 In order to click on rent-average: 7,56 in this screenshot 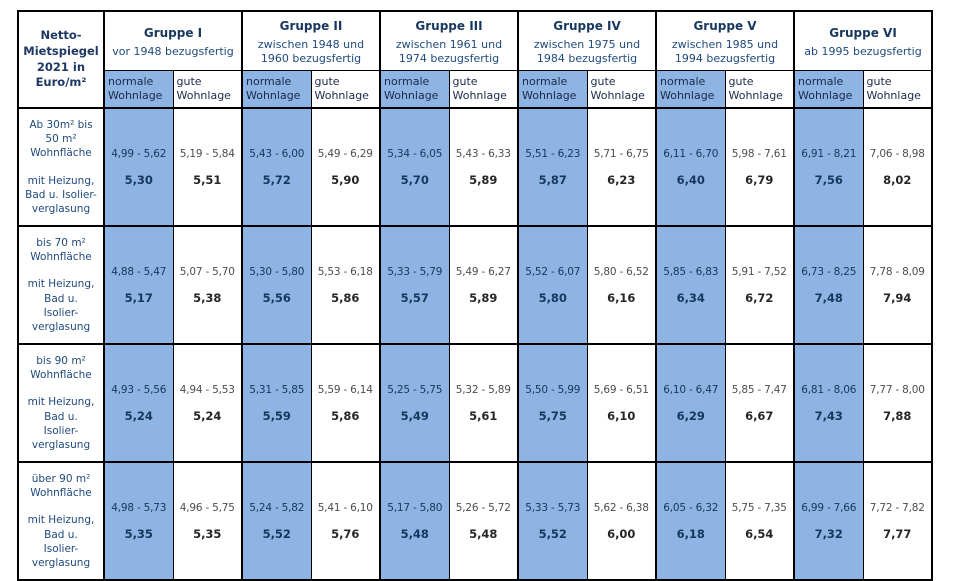, I will do `click(828, 179)`.